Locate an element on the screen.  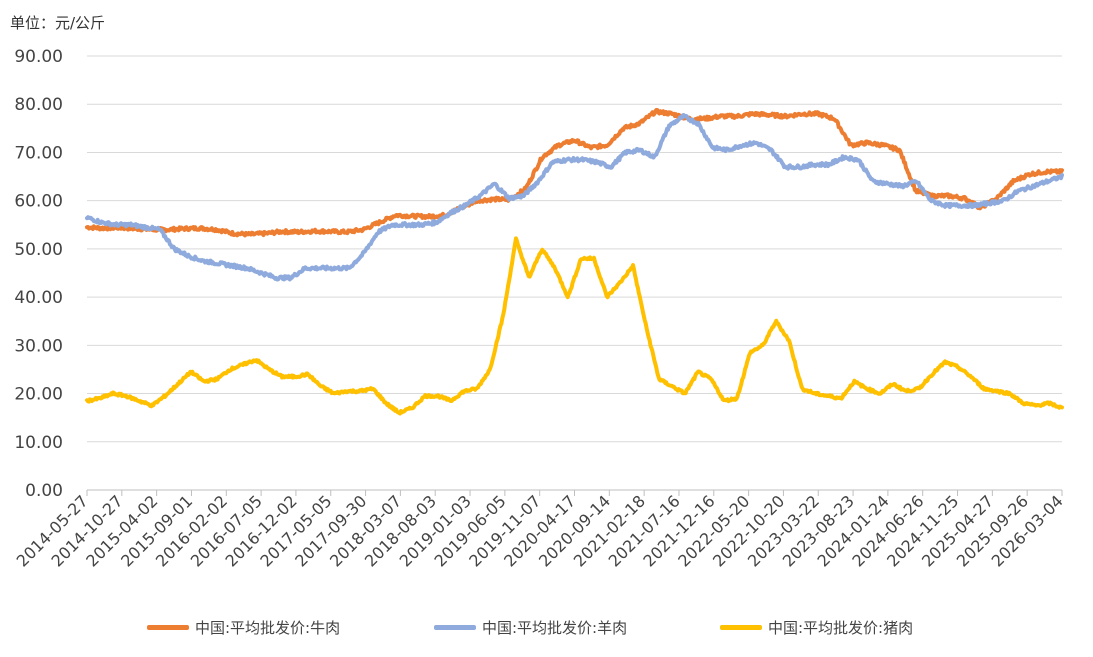
legend-item: 中国:平均批发价:猪肉 is located at coordinates (816, 627).